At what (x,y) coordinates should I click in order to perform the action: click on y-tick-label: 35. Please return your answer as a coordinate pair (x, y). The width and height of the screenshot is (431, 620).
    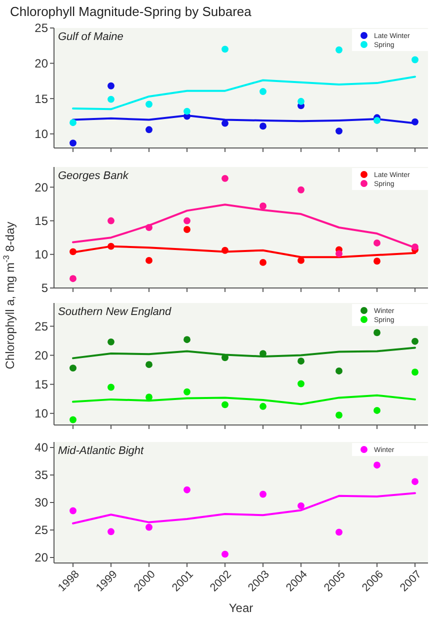
    Looking at the image, I should click on (41, 475).